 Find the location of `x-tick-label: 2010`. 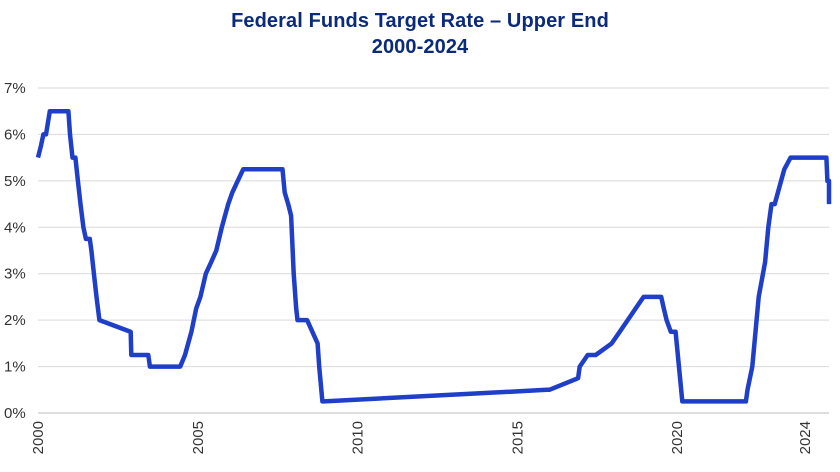

x-tick-label: 2010 is located at coordinates (358, 437).